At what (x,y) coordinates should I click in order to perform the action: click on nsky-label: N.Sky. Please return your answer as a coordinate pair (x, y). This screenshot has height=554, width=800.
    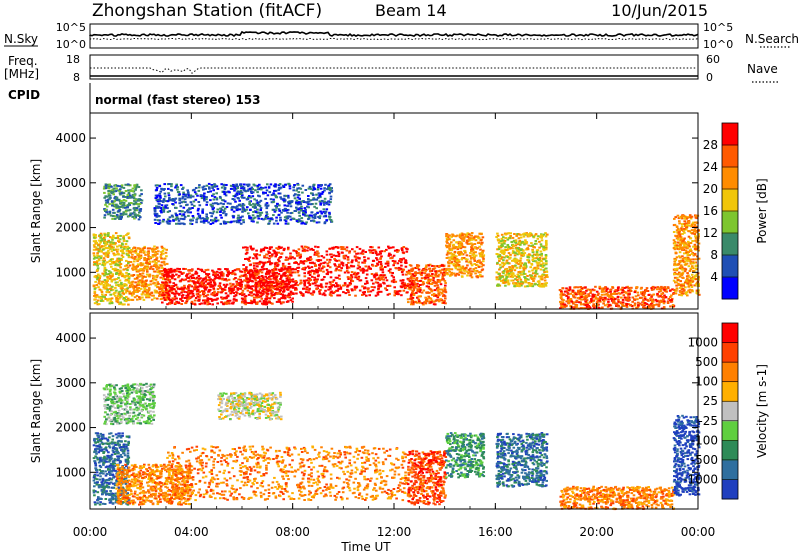
    Looking at the image, I should click on (21, 39).